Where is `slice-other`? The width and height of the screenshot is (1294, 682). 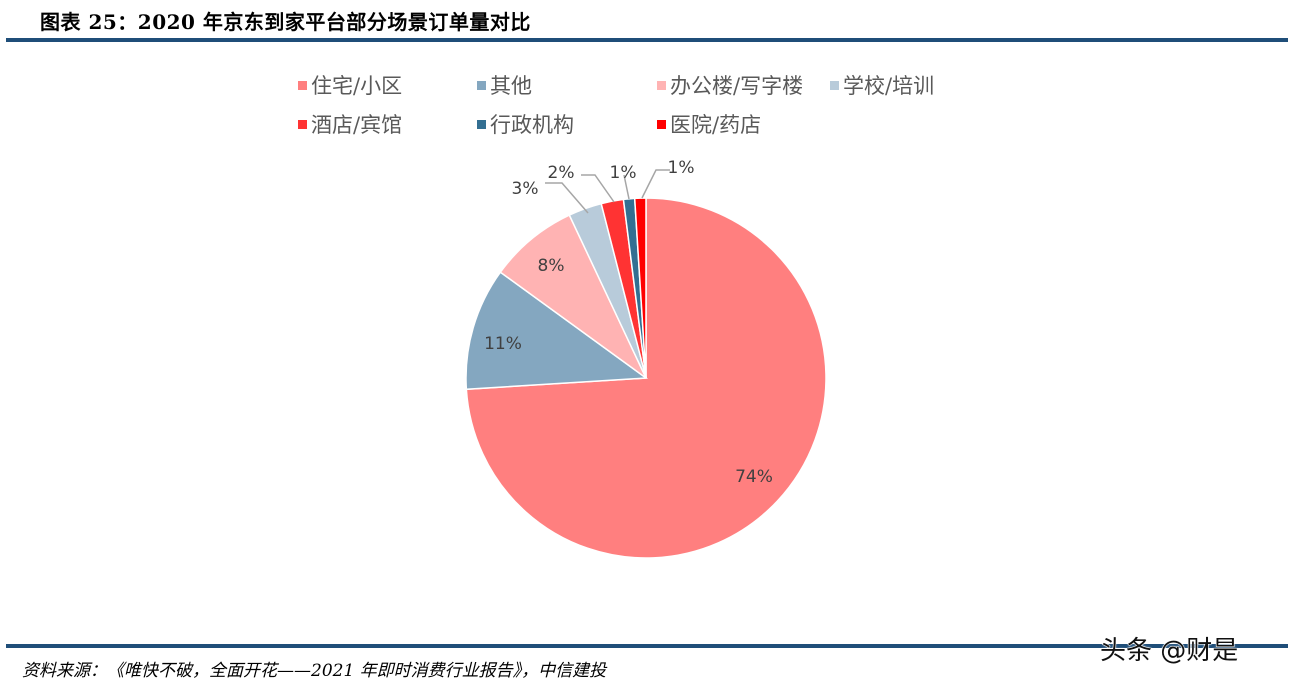 slice-other is located at coordinates (557, 331).